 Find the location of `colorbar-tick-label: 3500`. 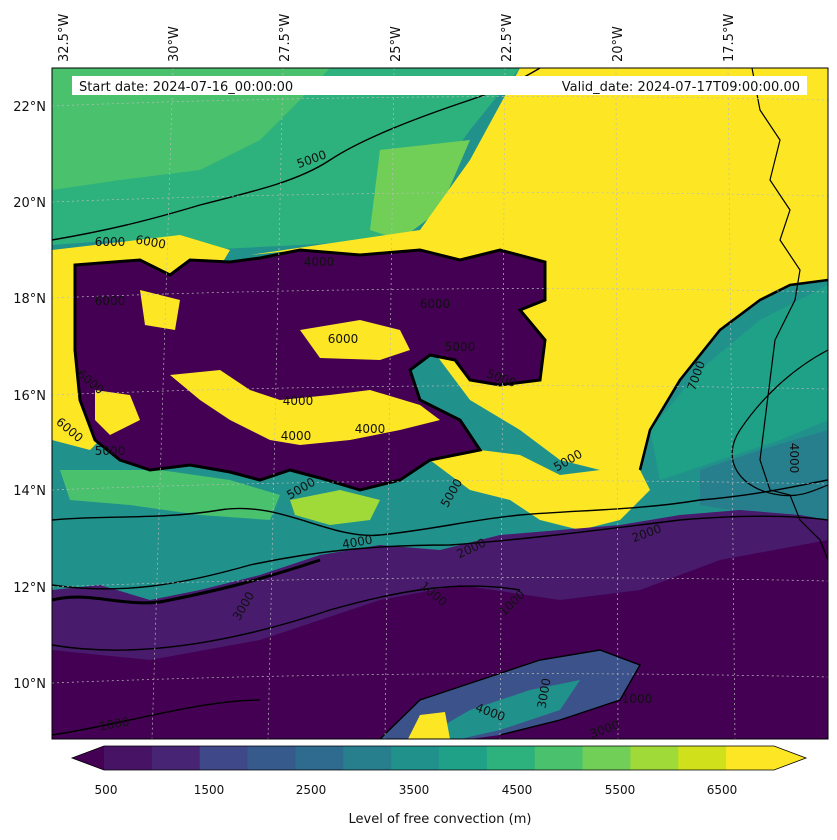

colorbar-tick-label: 3500 is located at coordinates (414, 790).